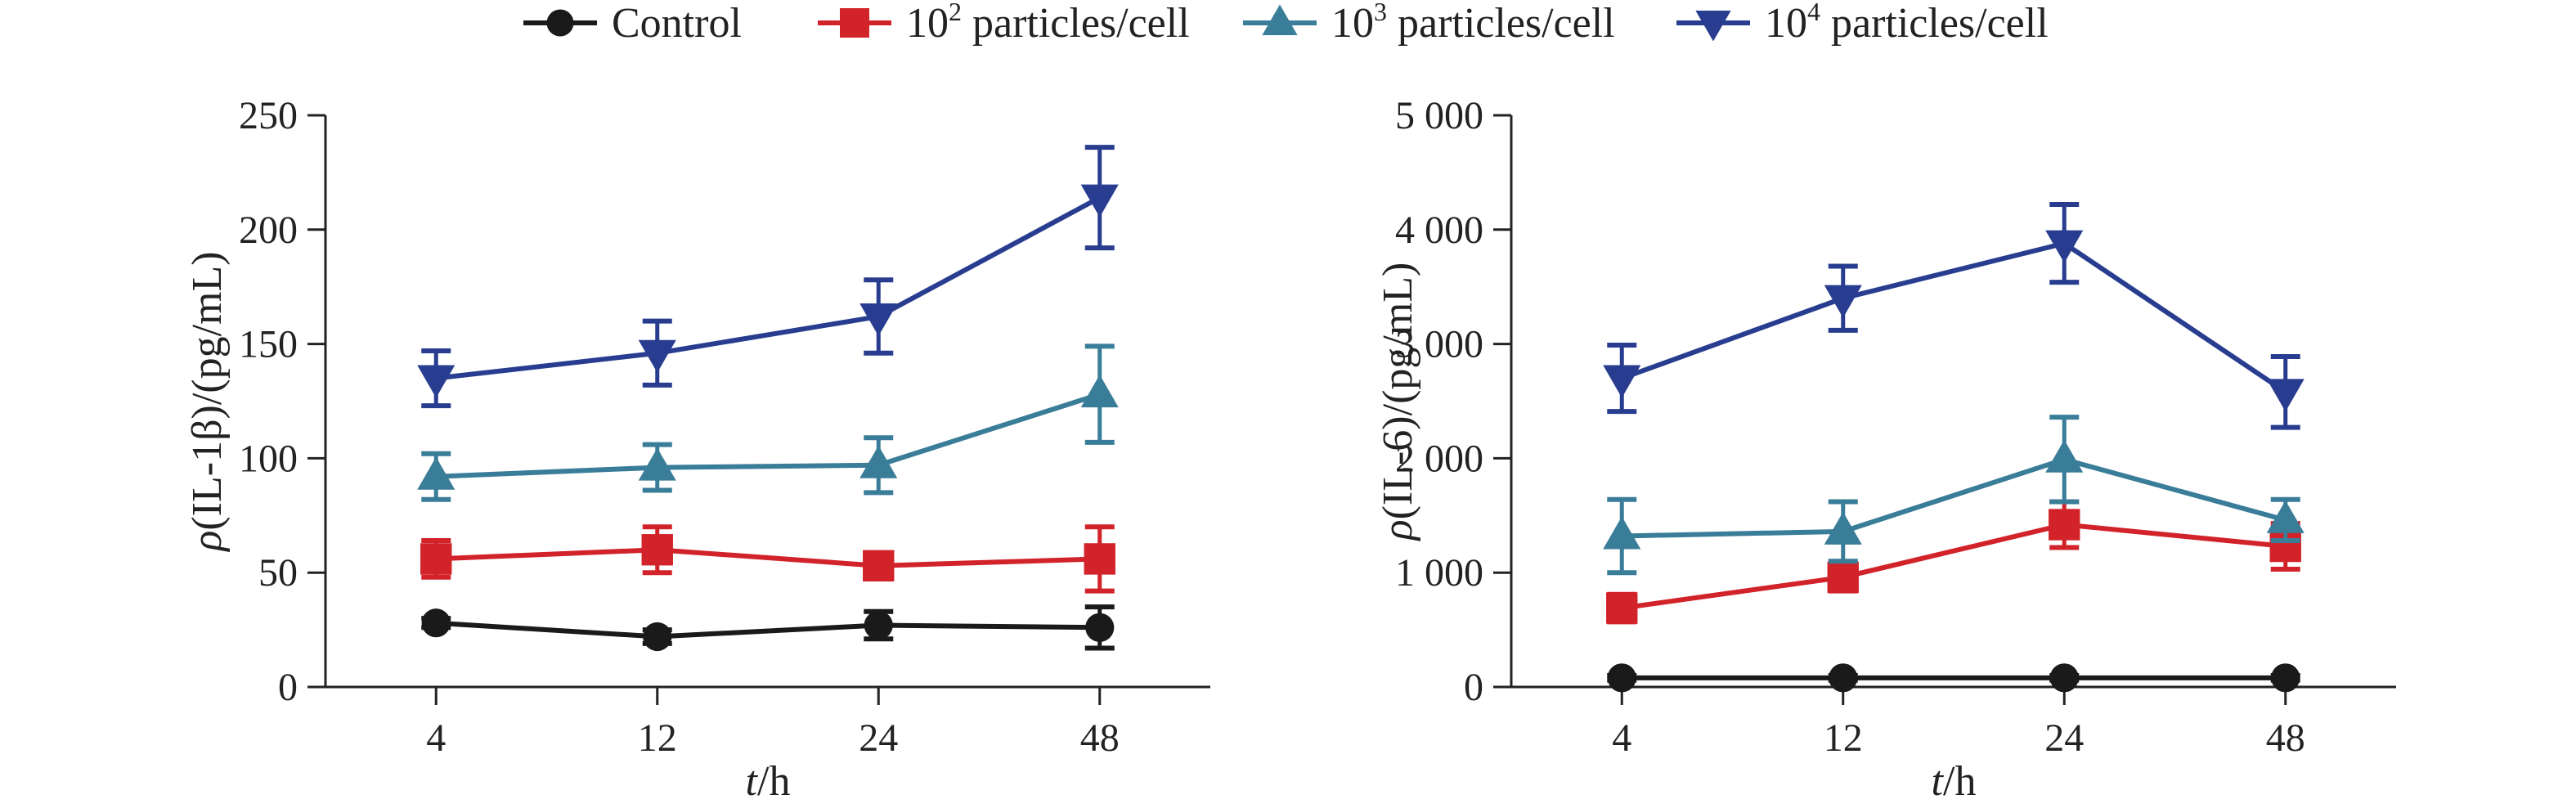 The image size is (2576, 808). I want to click on y-tick-label: 100, so click(268, 458).